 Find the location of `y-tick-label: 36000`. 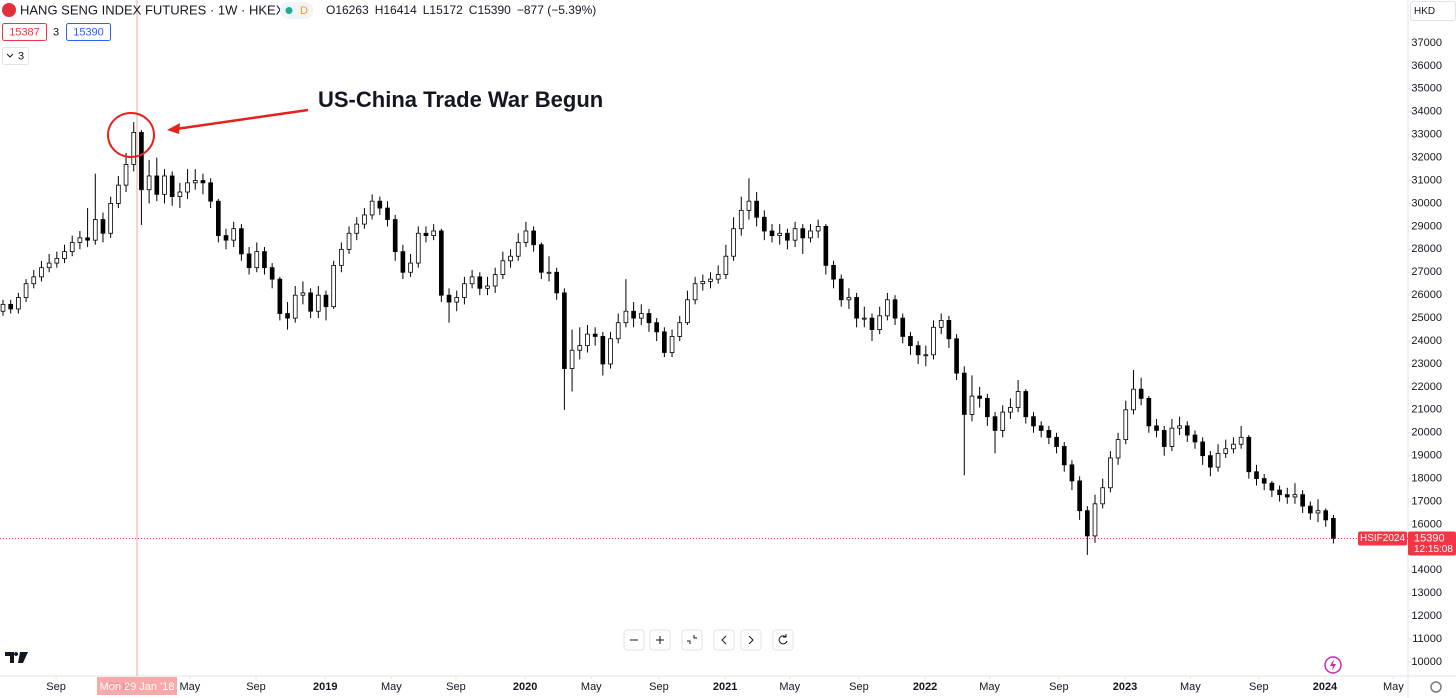

y-tick-label: 36000 is located at coordinates (1426, 66).